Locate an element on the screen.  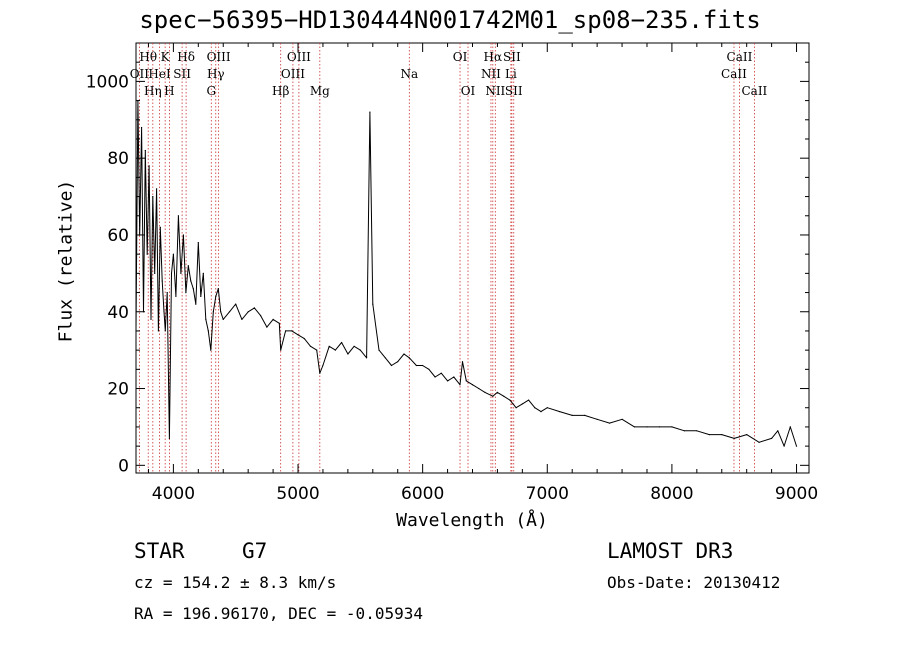
x-tick-label: 6000 is located at coordinates (422, 494).